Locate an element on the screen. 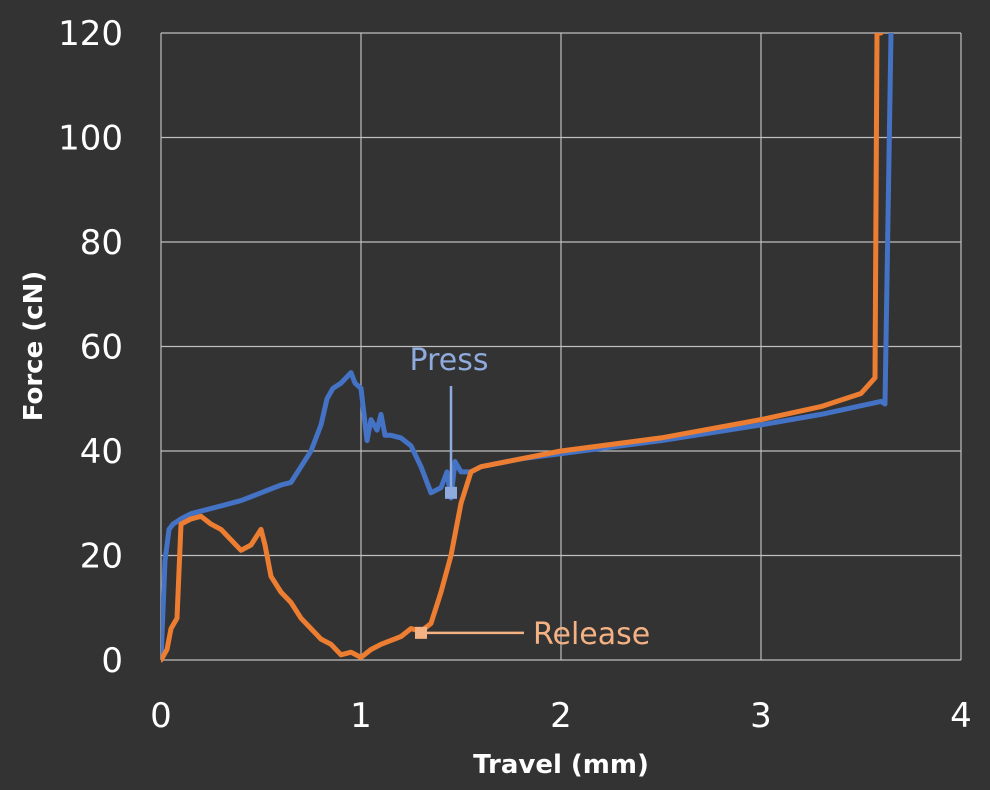 The image size is (990, 790). x-tick-label: 0 is located at coordinates (161, 716).